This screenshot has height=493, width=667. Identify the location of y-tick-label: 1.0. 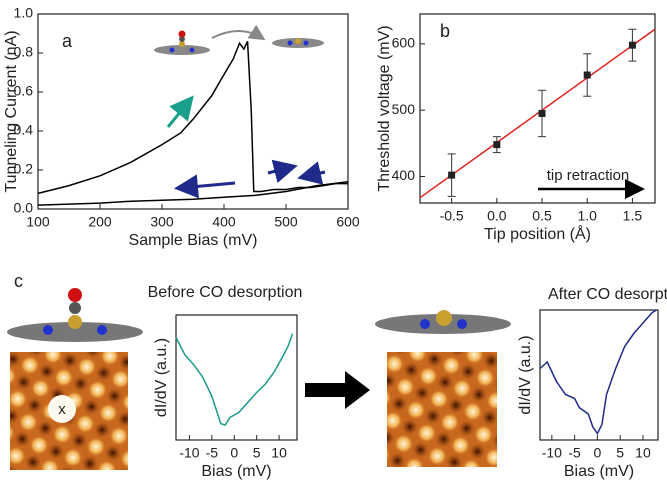
(24, 13).